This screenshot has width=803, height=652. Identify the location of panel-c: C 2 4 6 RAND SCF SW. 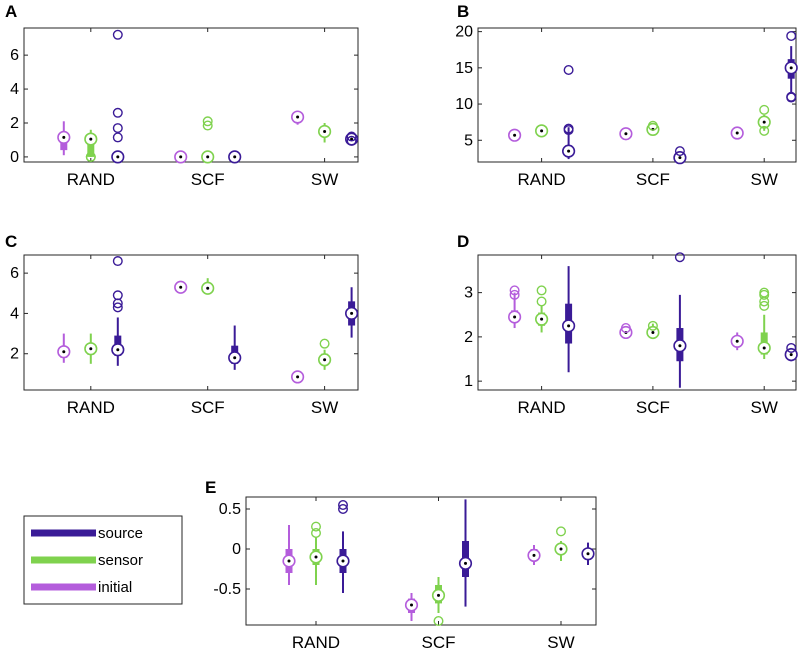
(182, 324).